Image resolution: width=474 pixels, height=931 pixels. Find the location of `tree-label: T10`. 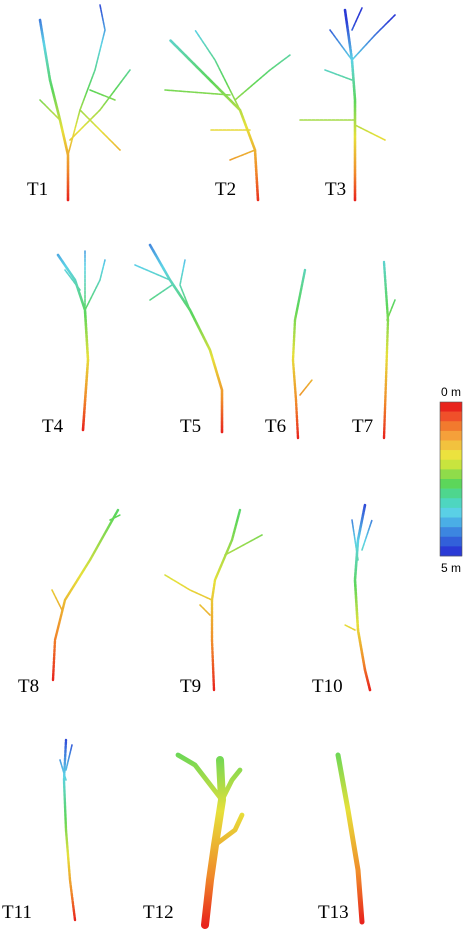

tree-label: T10 is located at coordinates (327, 686).